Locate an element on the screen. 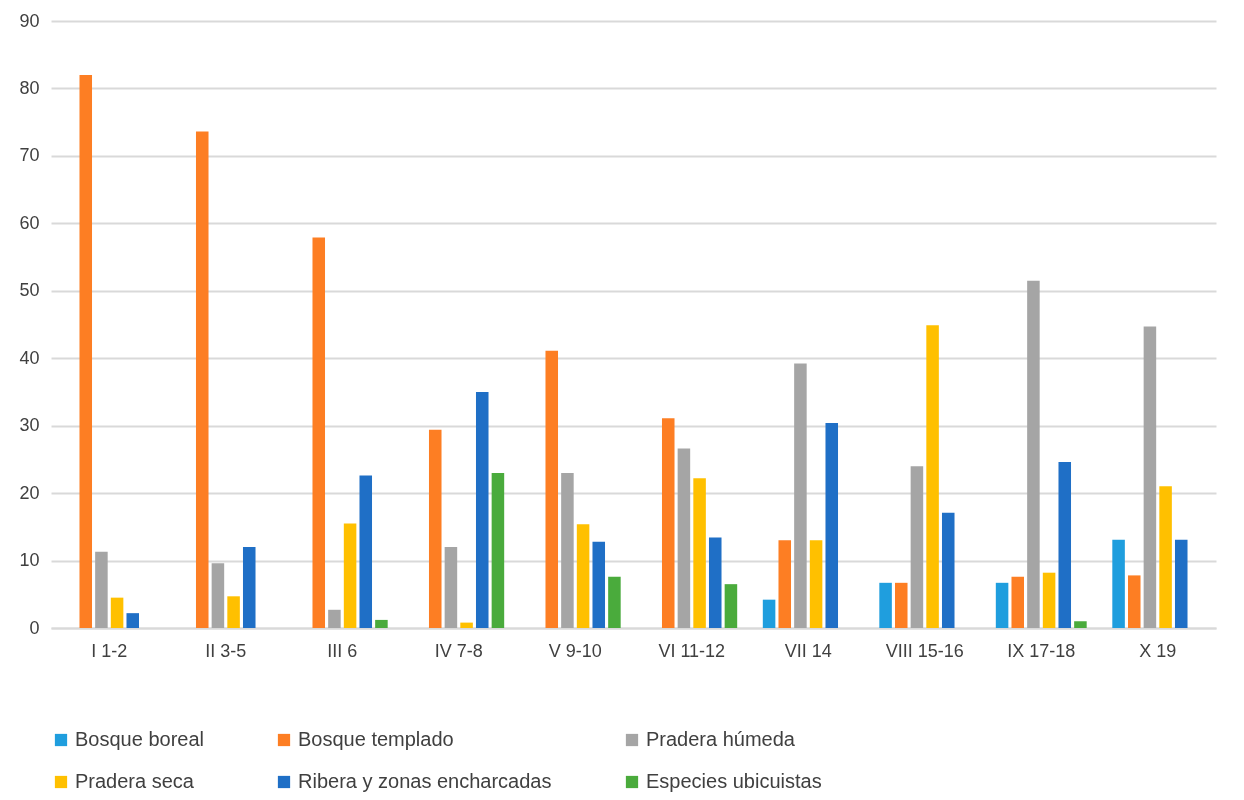 This screenshot has width=1244, height=800. y-tick-label: 20 is located at coordinates (29, 492).